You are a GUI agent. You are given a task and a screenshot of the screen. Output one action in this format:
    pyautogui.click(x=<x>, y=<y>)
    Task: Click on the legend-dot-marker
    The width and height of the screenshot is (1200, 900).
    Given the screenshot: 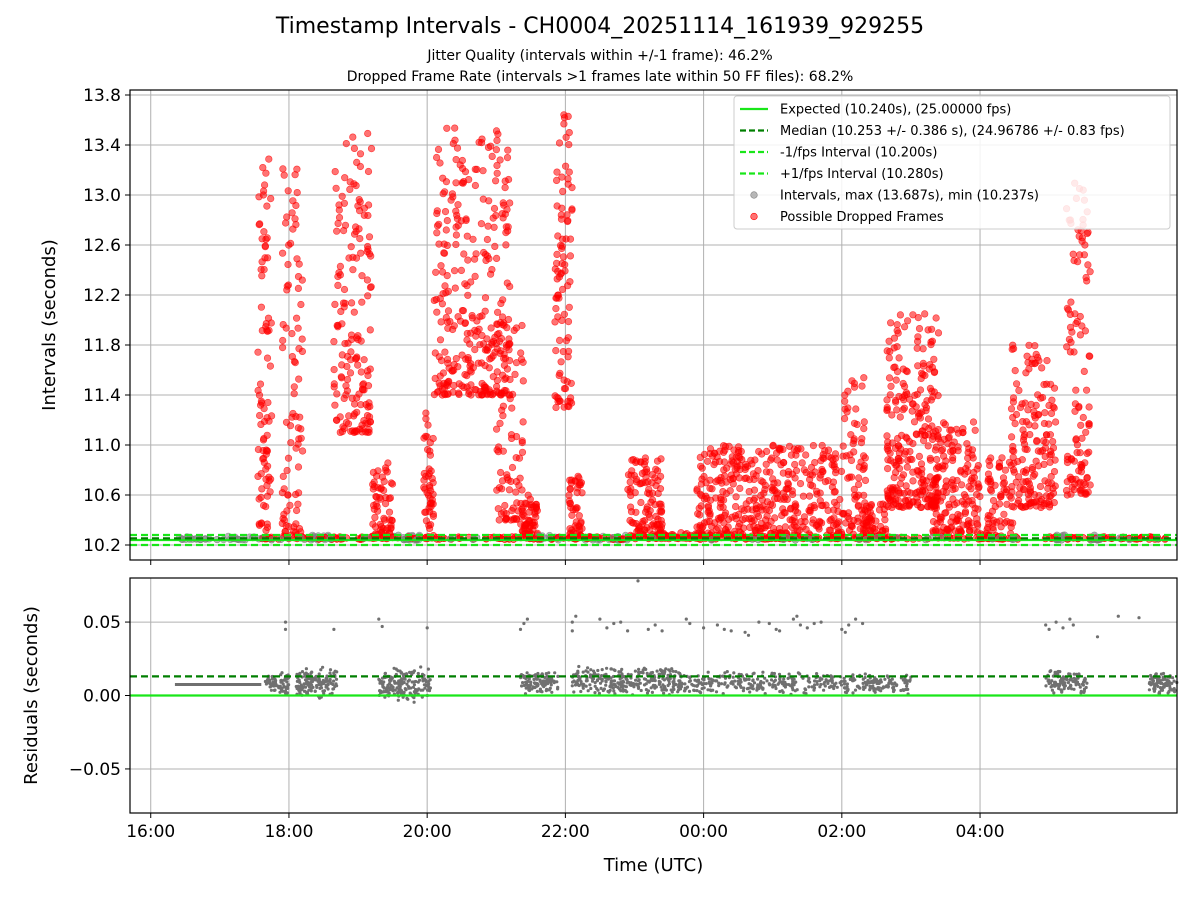 What is the action you would take?
    pyautogui.click(x=754, y=195)
    